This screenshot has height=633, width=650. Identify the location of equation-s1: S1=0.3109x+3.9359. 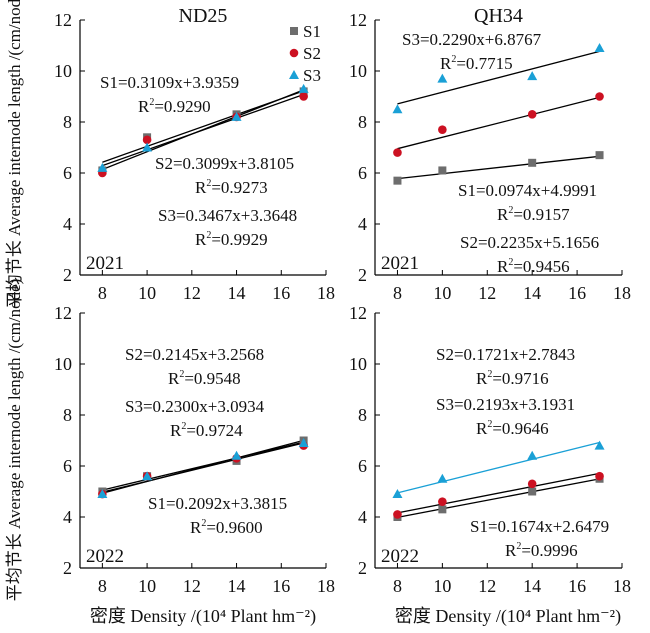
(169, 82).